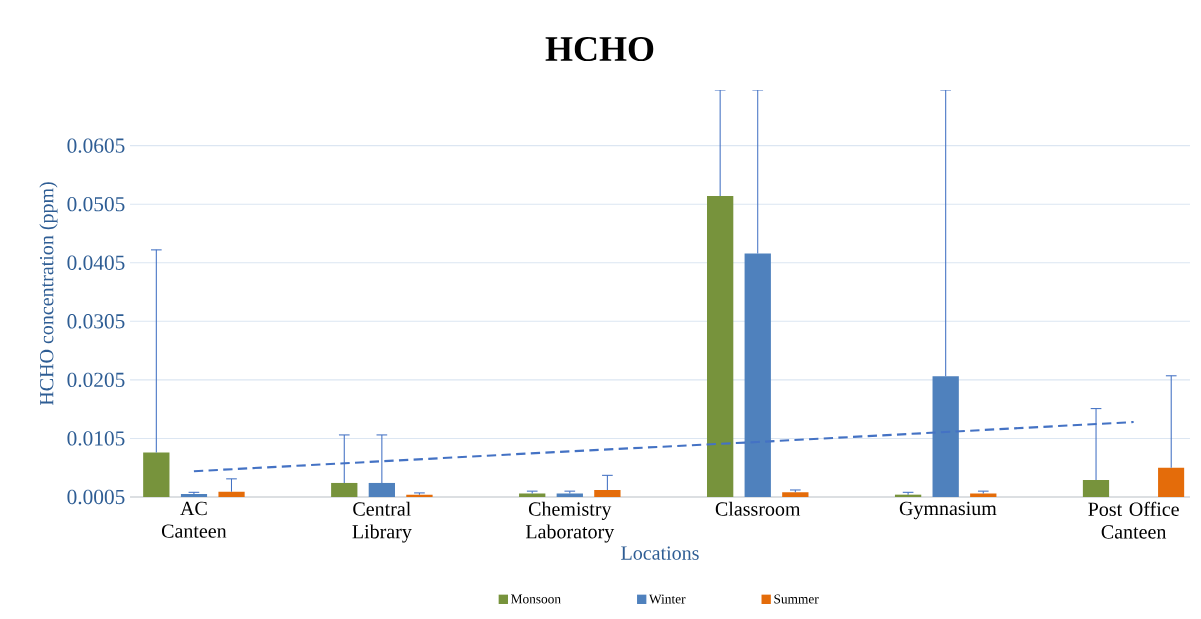 This screenshot has height=619, width=1201. I want to click on x-tick-label: Chemistry Laboratory, so click(570, 522).